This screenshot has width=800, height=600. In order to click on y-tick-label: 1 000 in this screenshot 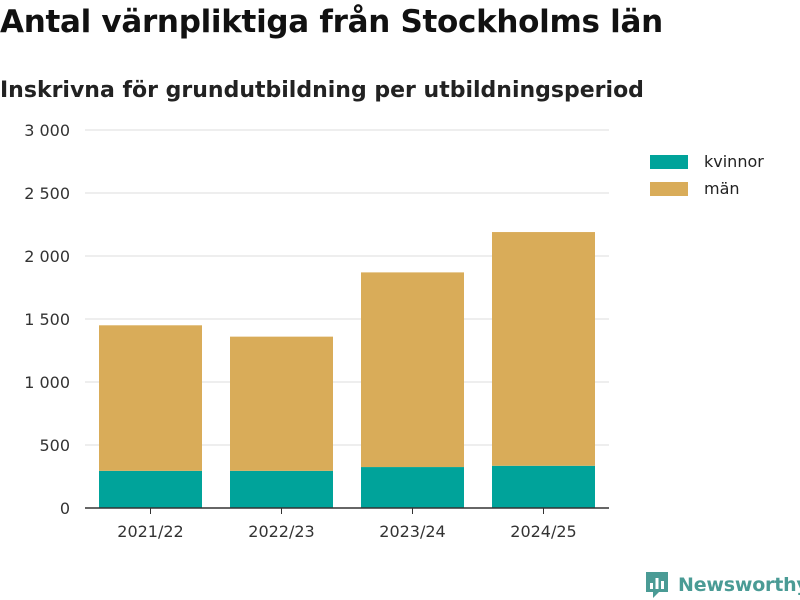, I will do `click(47, 382)`.